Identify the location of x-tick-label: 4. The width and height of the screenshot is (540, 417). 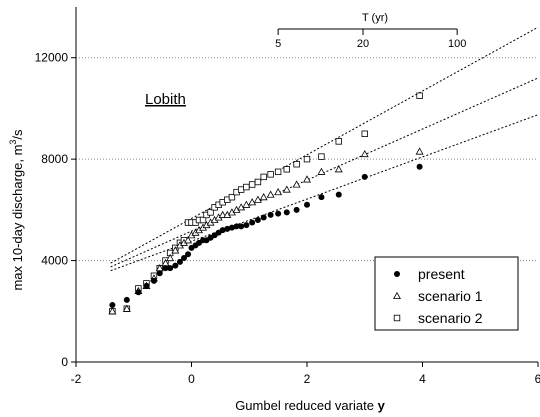
(422, 379).